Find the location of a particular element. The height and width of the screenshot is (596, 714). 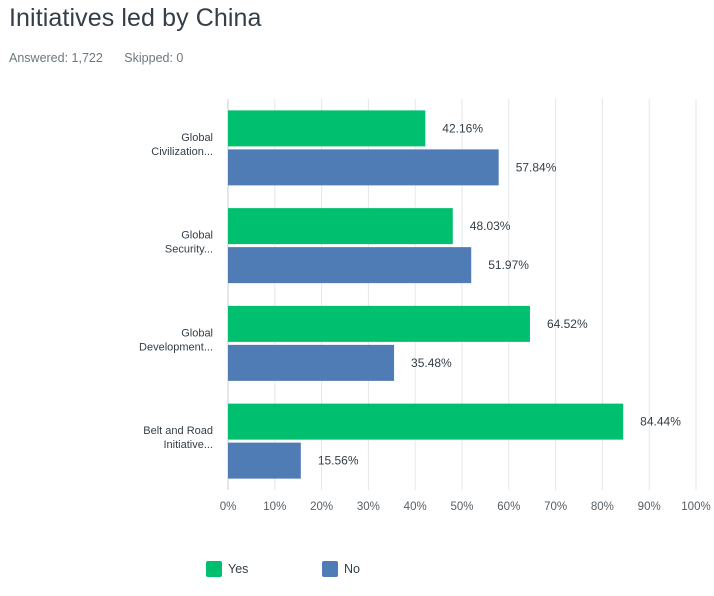

category-label: Belt and Road is located at coordinates (178, 431).